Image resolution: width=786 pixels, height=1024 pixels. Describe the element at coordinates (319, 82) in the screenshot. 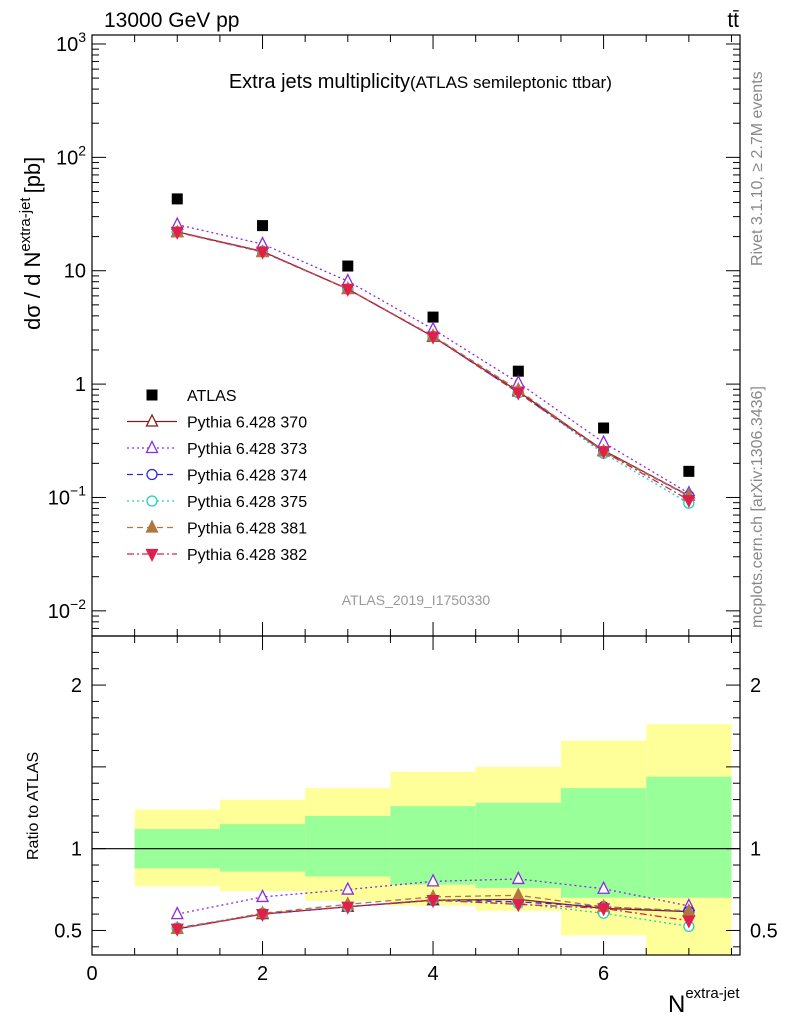

I see `chart-title: Extra jets multiplicity` at that location.